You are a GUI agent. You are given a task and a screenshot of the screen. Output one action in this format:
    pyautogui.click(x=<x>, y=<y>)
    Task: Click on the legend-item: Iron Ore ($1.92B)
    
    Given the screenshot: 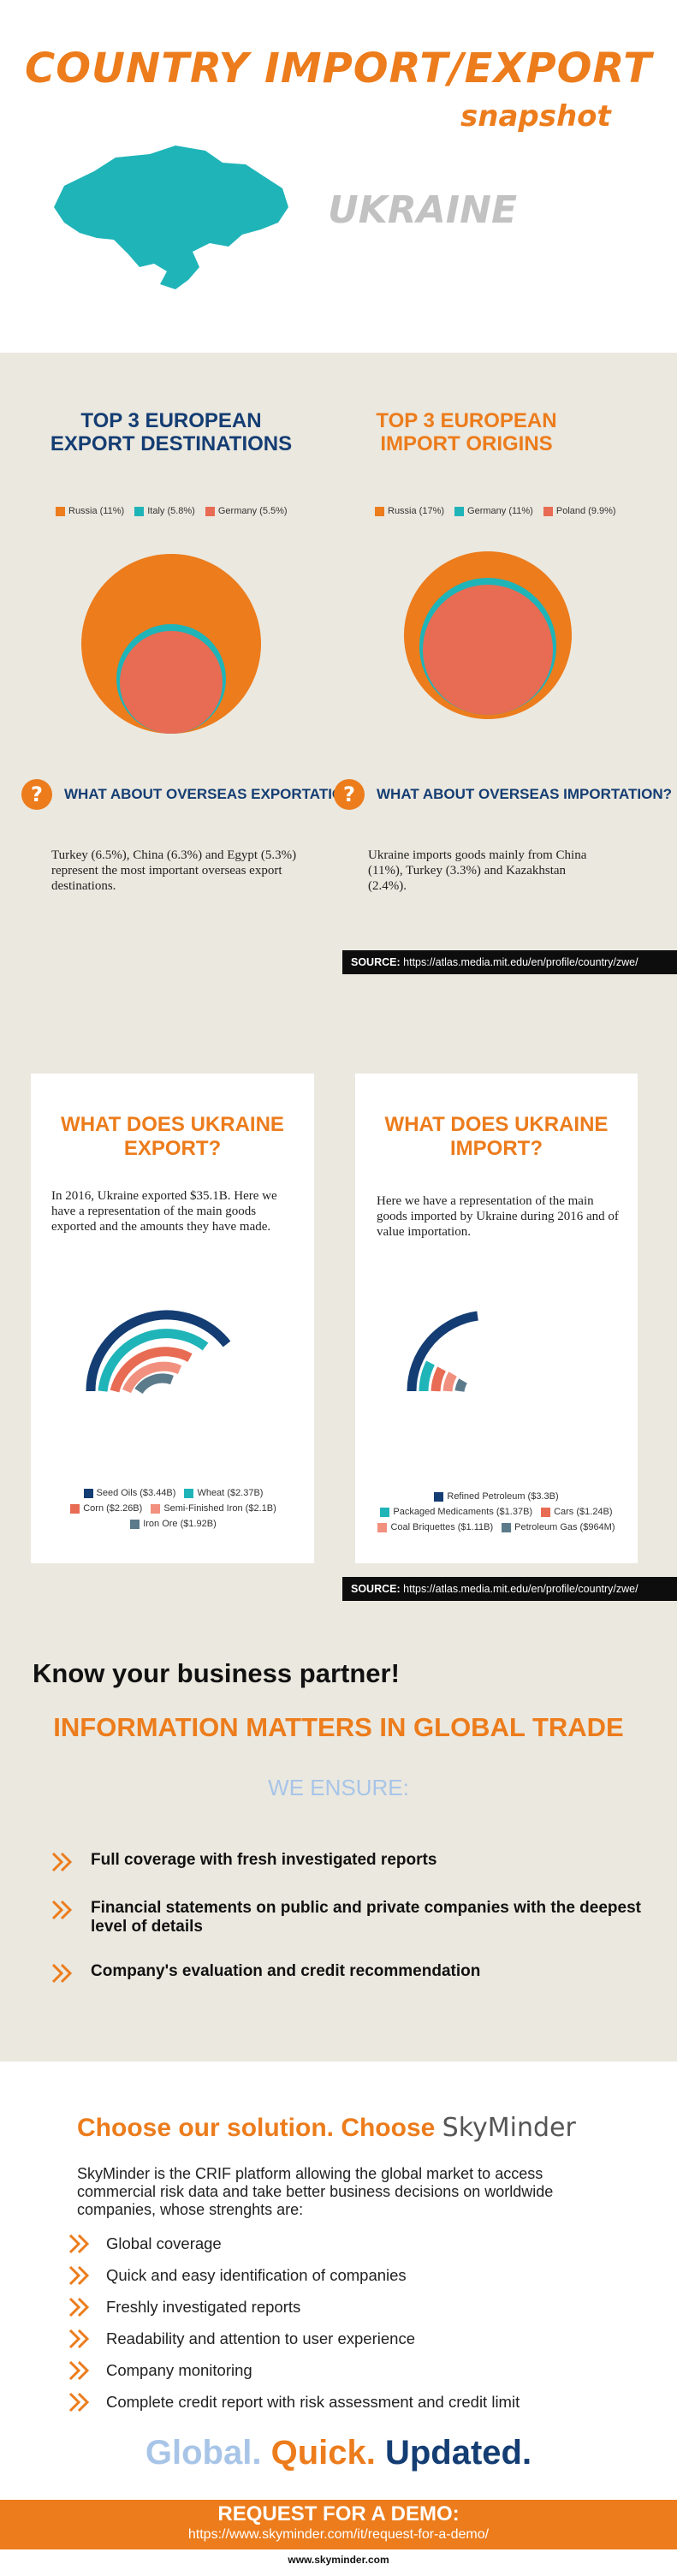 What is the action you would take?
    pyautogui.click(x=173, y=1524)
    